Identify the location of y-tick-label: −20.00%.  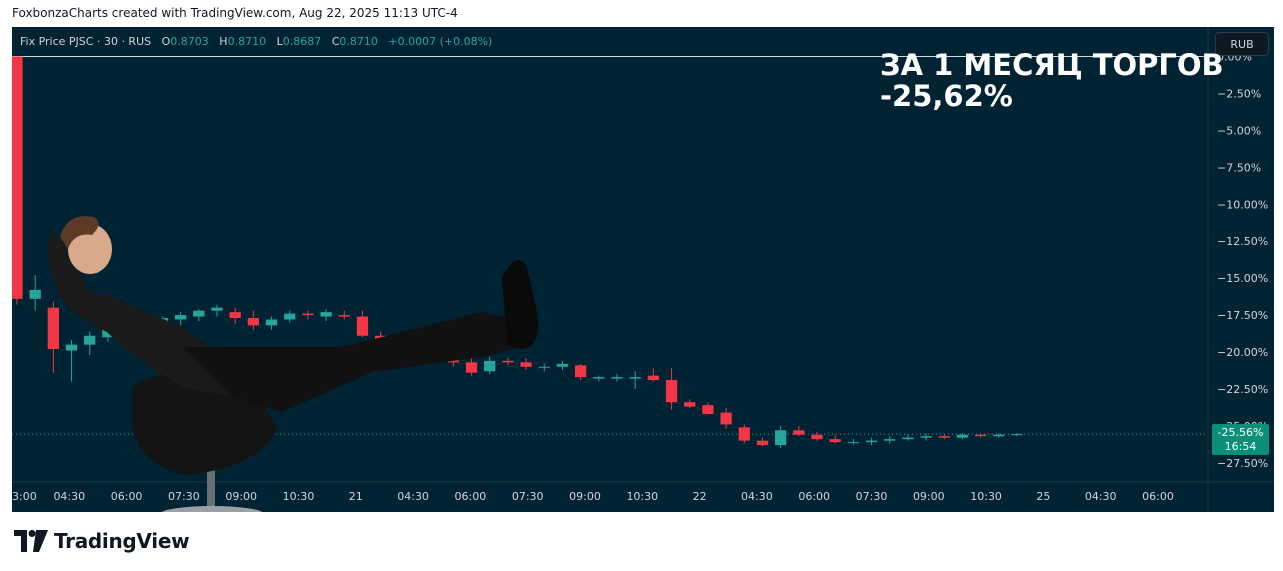
(1242, 352).